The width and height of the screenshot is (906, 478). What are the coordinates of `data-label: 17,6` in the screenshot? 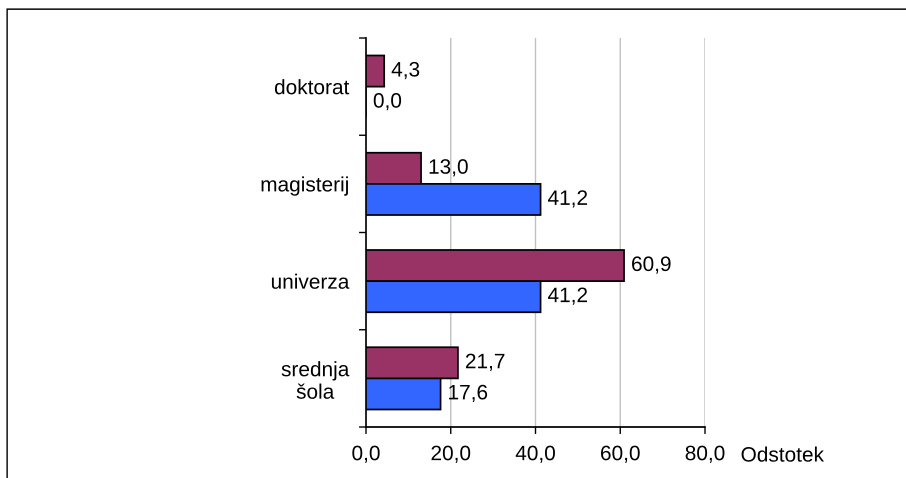 It's located at (468, 393).